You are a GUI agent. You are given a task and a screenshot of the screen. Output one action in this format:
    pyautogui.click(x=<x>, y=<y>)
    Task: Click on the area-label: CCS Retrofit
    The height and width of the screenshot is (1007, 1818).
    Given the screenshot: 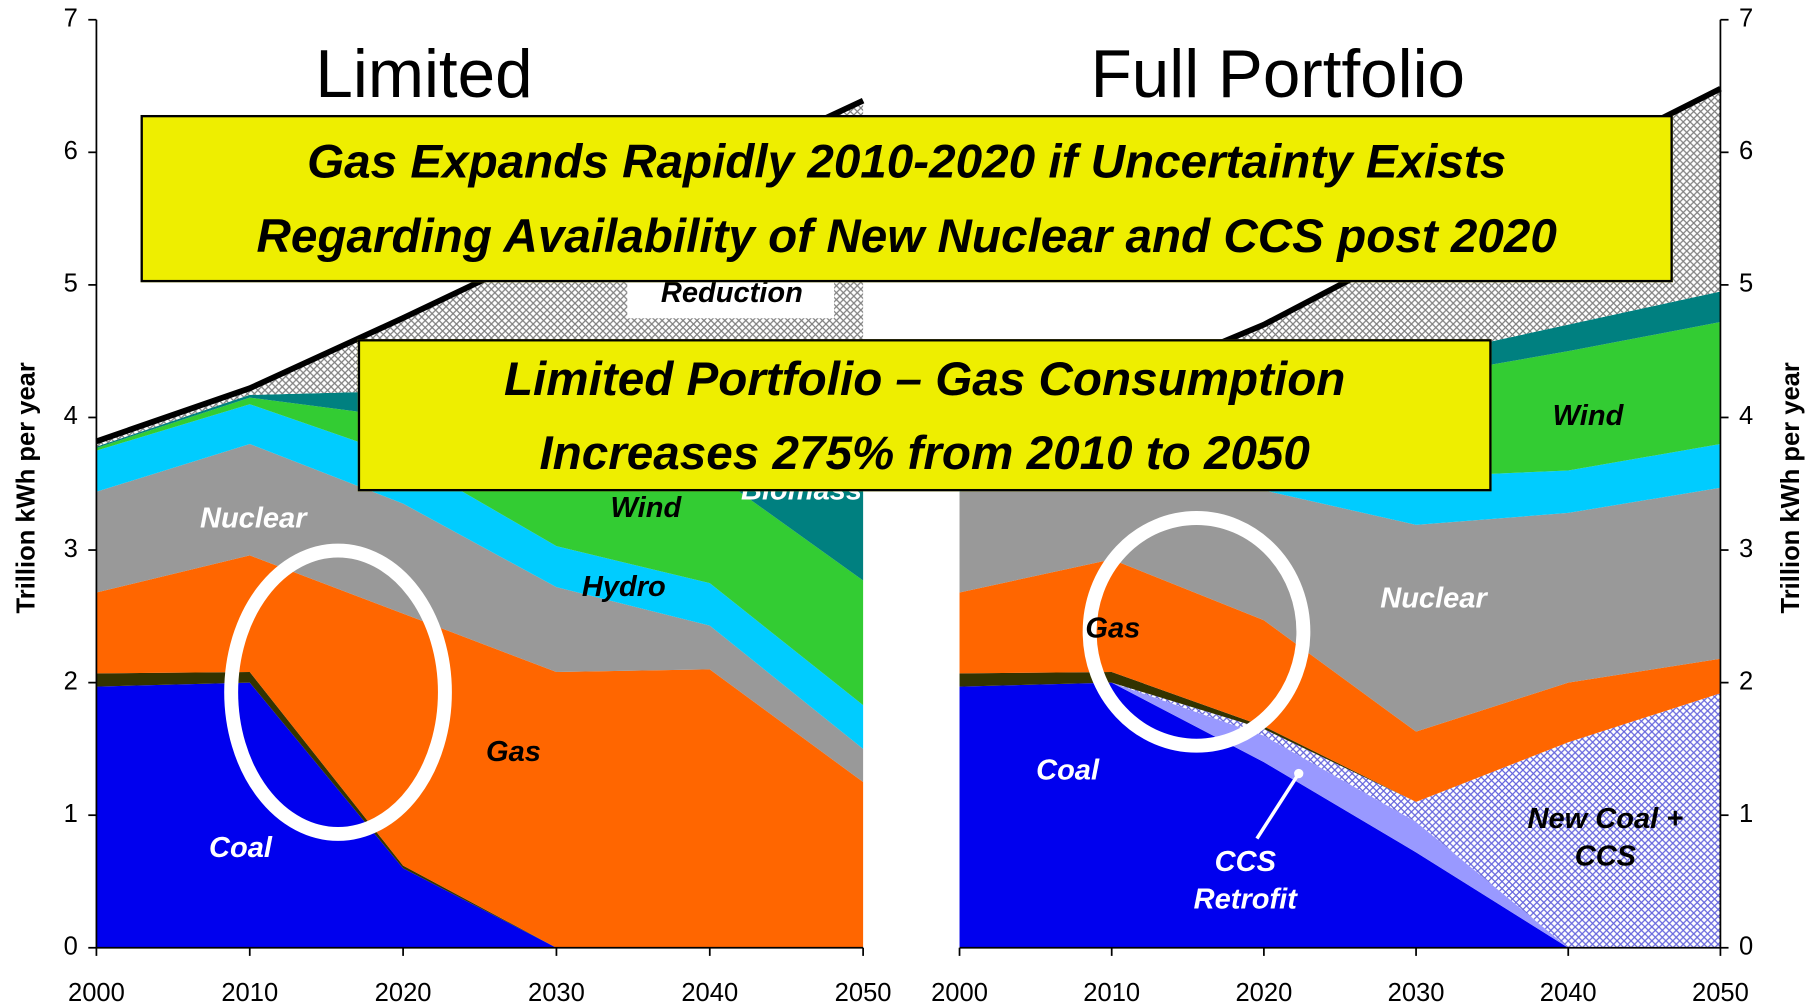 What is the action you would take?
    pyautogui.click(x=1245, y=880)
    